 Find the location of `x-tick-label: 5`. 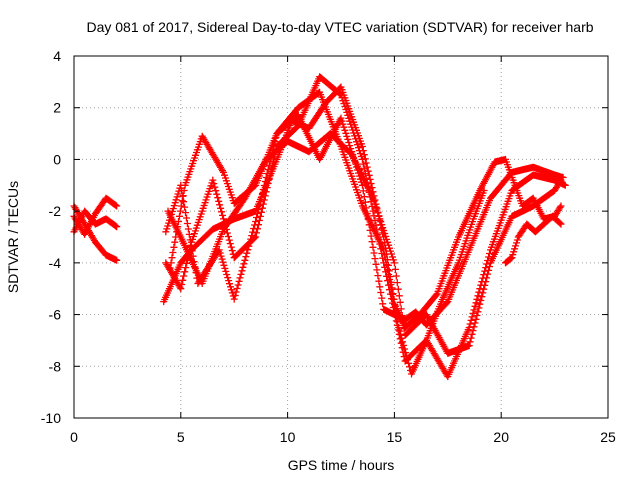

x-tick-label: 5 is located at coordinates (181, 437).